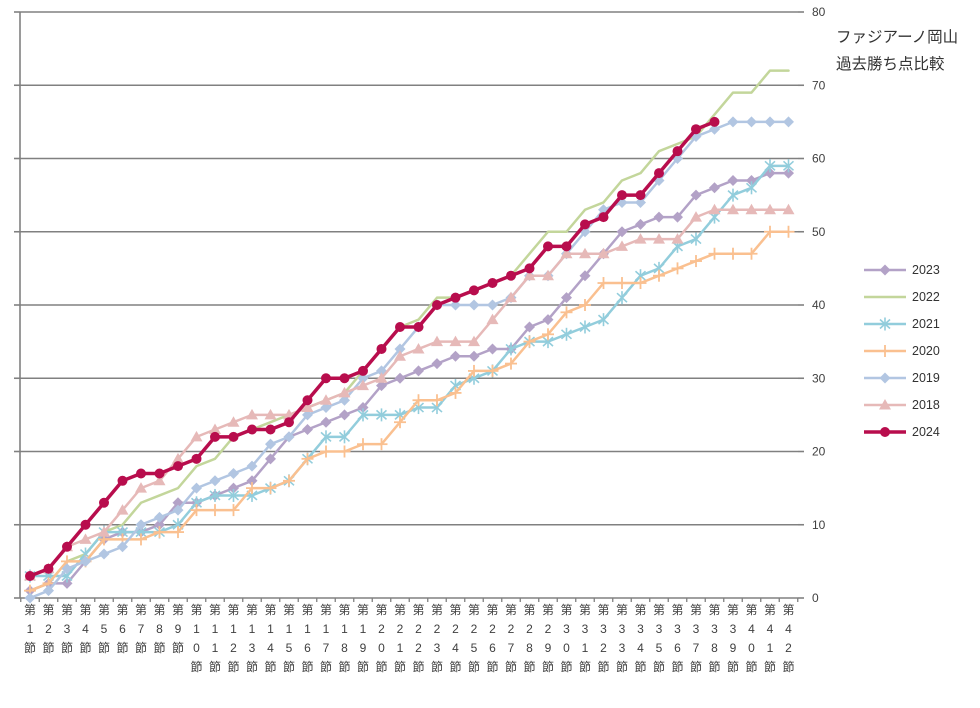  What do you see at coordinates (819, 525) in the screenshot?
I see `y-axis-label: 10` at bounding box center [819, 525].